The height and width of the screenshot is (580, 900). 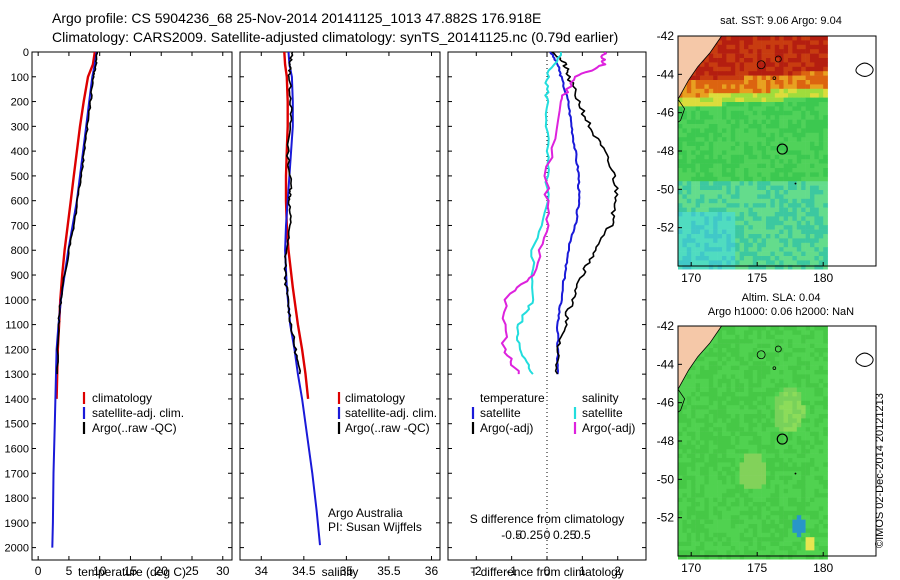 What do you see at coordinates (511, 571) in the screenshot?
I see `x-tick-label: -1` at bounding box center [511, 571].